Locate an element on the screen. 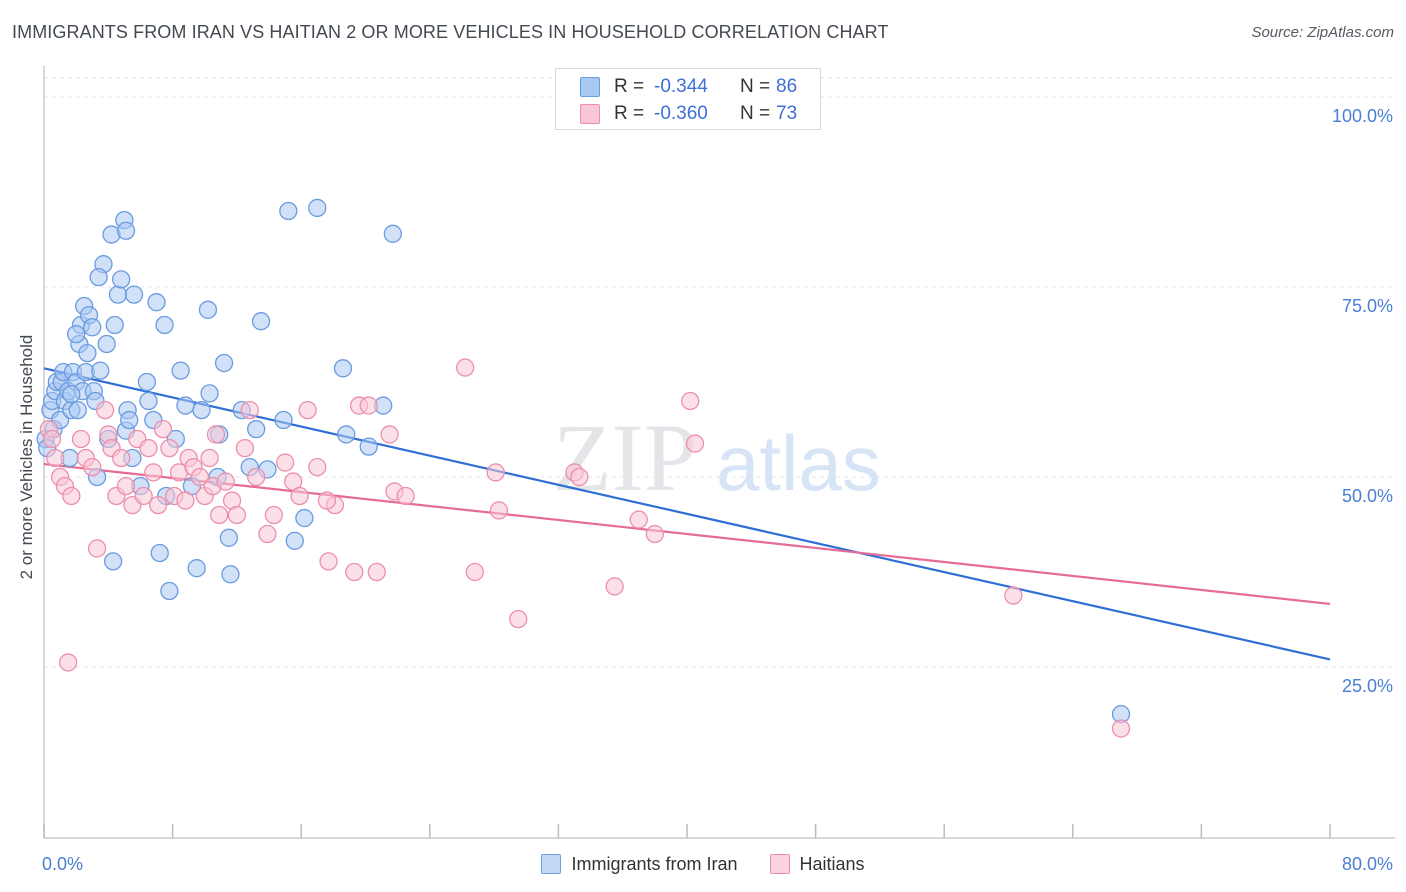 This screenshot has width=1406, height=892. legend-item-haitians: Haitians is located at coordinates (817, 864).